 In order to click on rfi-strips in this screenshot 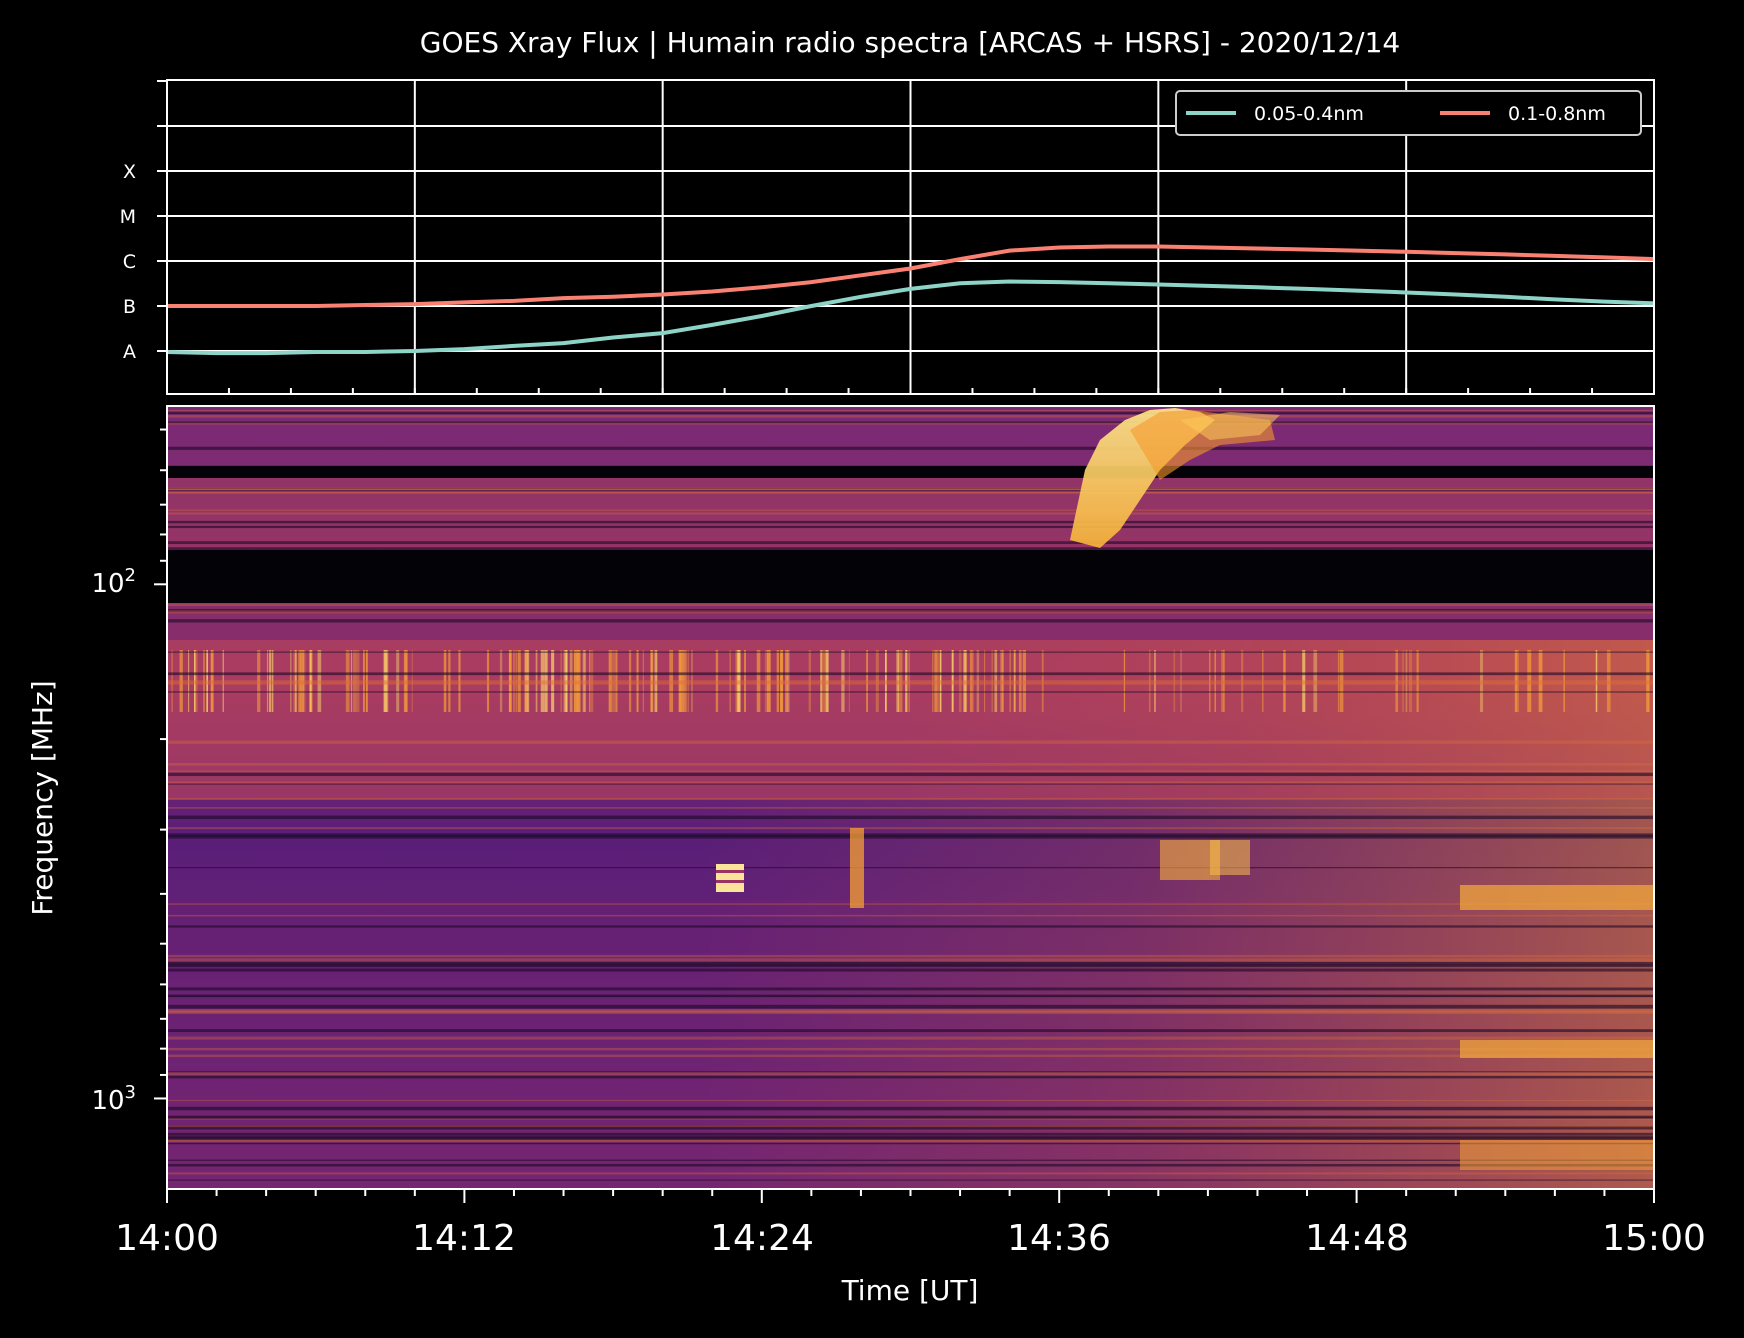, I will do `click(910, 681)`.